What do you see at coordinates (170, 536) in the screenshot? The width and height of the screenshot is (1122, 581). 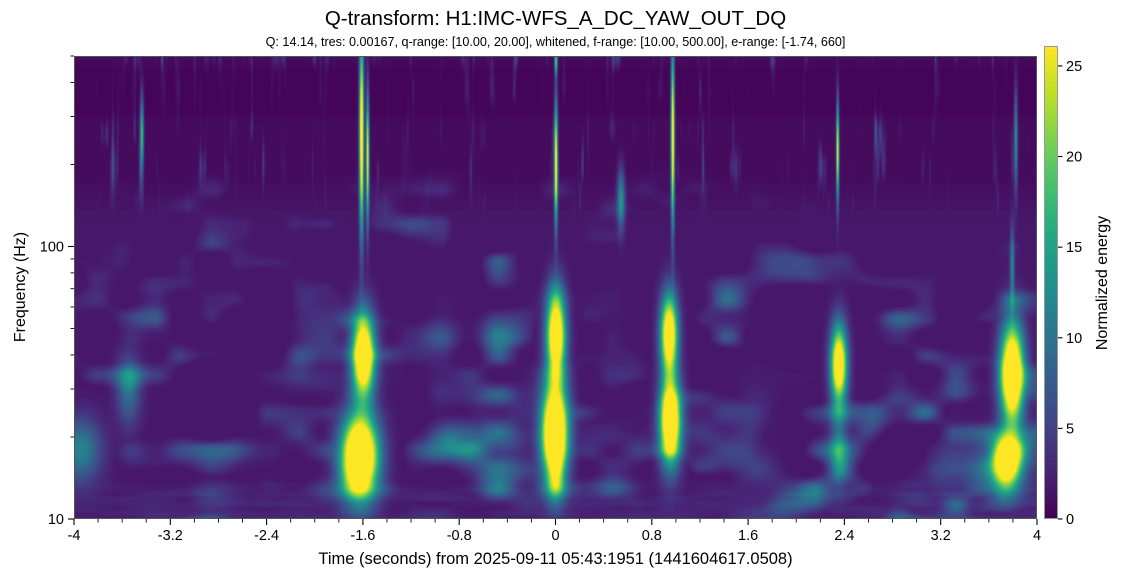 I see `x-tick-label: -3.2` at bounding box center [170, 536].